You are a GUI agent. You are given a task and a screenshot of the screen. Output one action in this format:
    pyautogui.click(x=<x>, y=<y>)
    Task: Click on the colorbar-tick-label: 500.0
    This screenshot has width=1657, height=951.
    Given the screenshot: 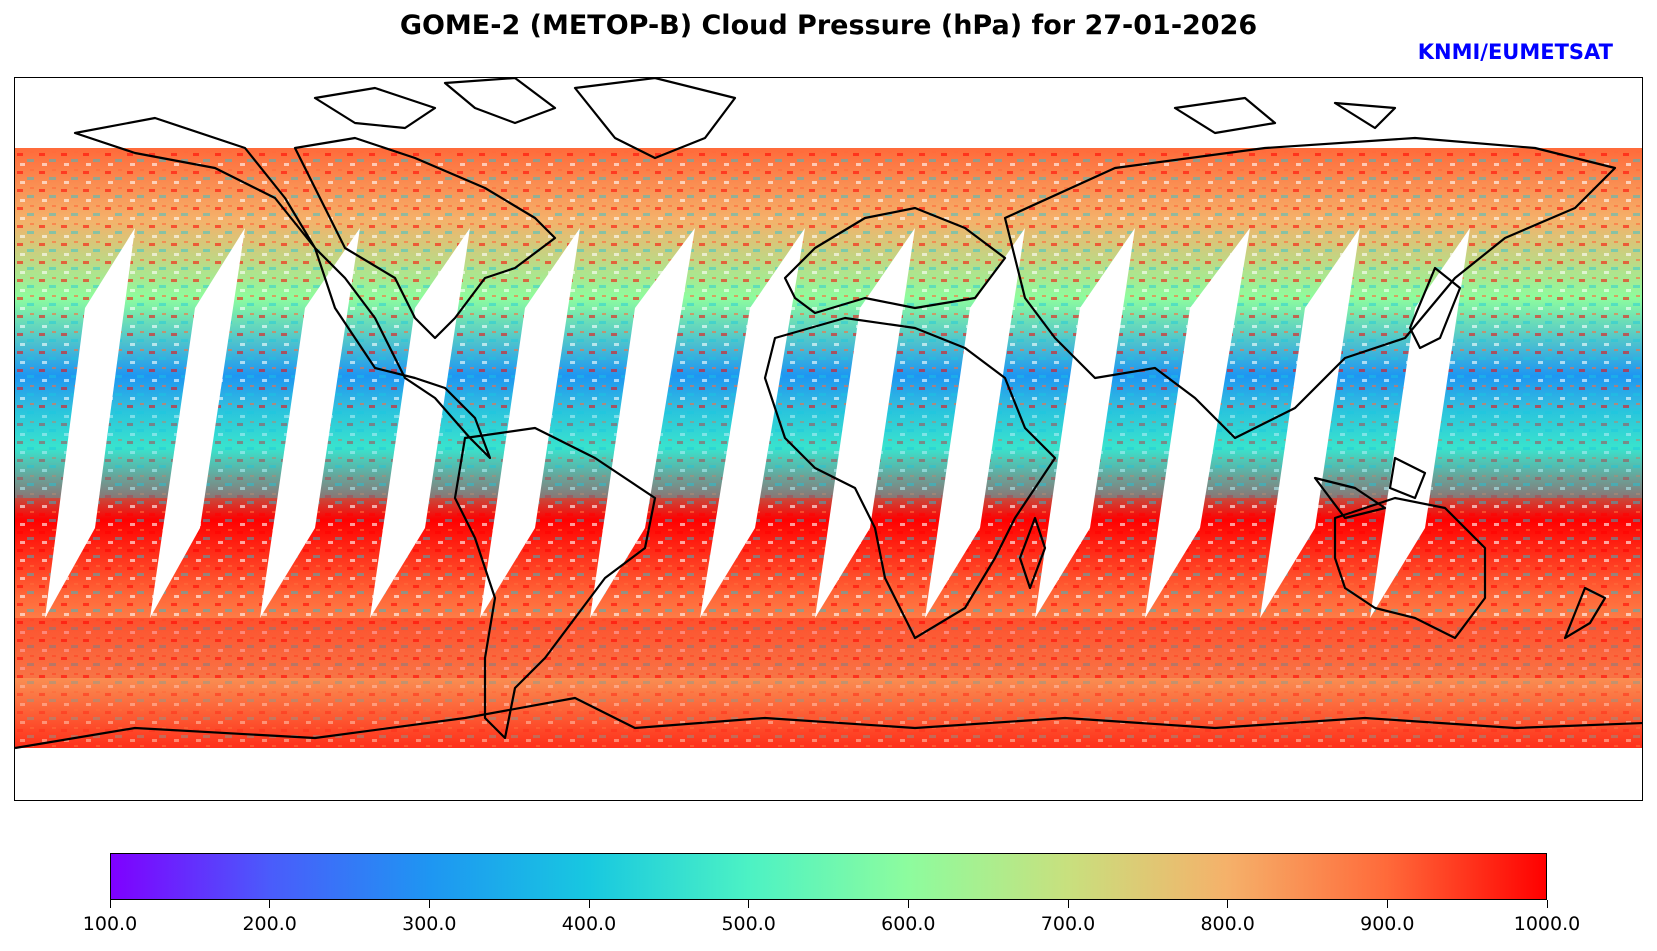 What is the action you would take?
    pyautogui.click(x=748, y=924)
    